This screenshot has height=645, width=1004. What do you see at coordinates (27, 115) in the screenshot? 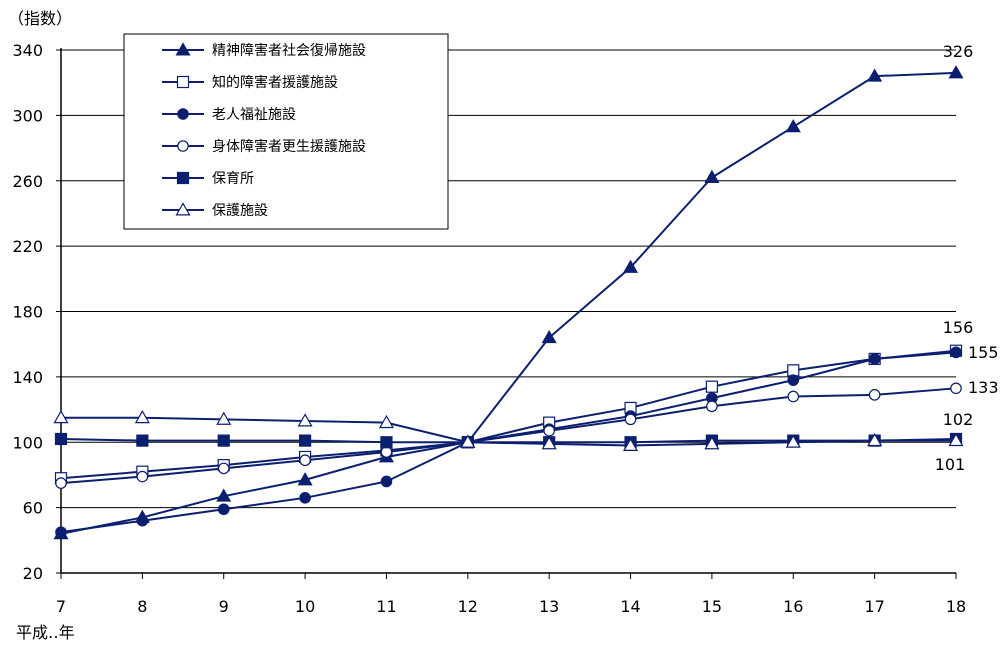
I see `y-tick-label: 300` at bounding box center [27, 115].